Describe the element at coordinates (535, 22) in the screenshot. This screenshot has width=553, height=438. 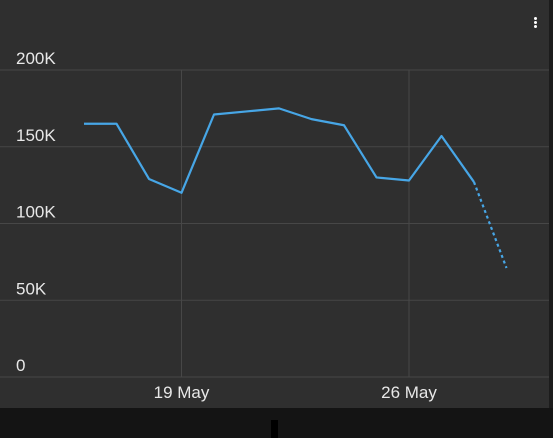
I see `more-options-icon` at that location.